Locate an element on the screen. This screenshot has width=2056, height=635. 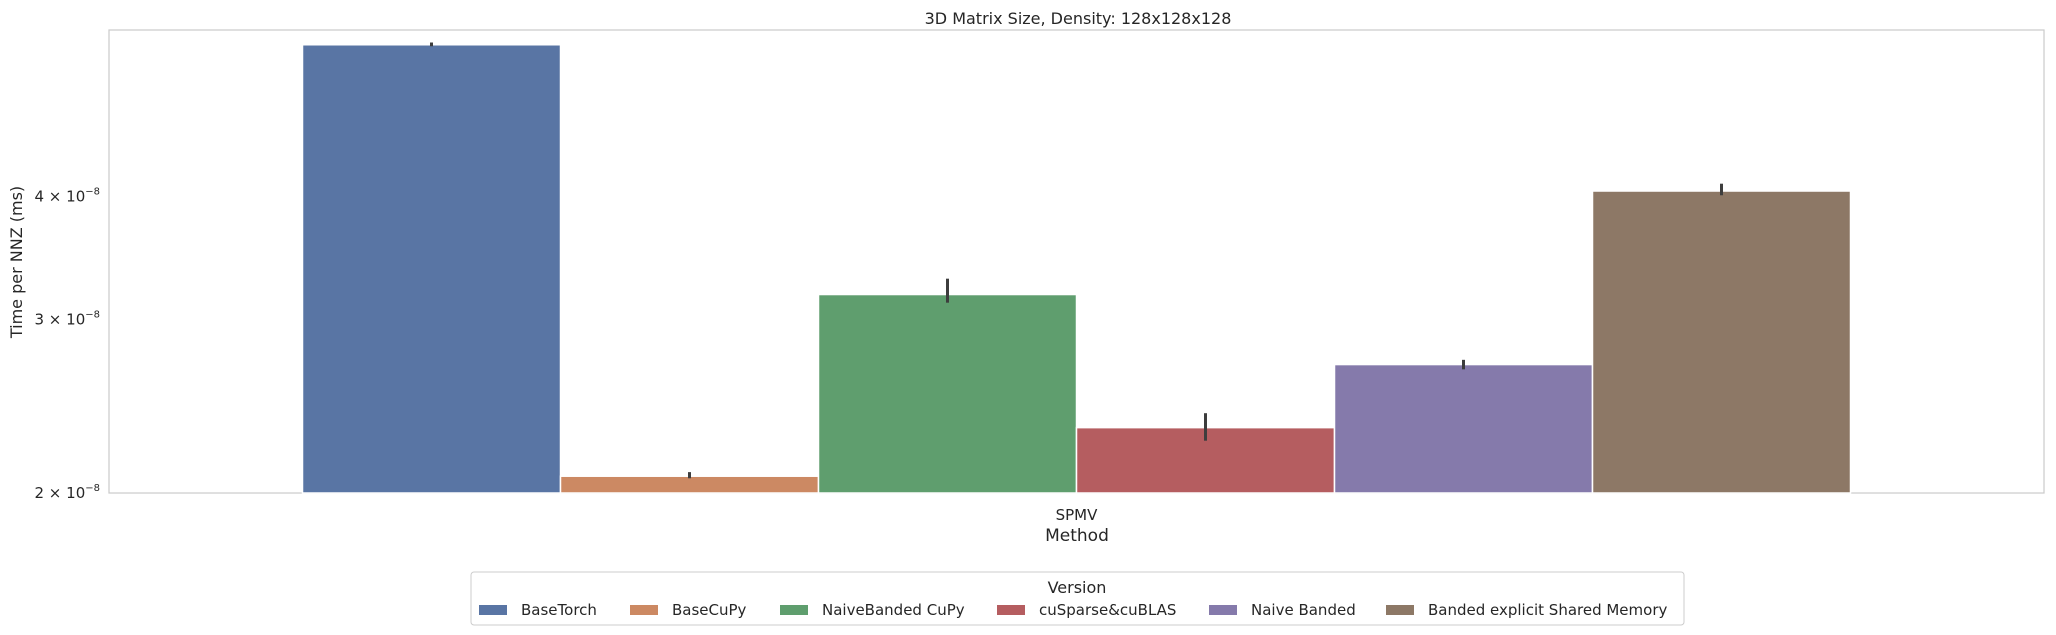
bar-basecupy is located at coordinates (689, 484).